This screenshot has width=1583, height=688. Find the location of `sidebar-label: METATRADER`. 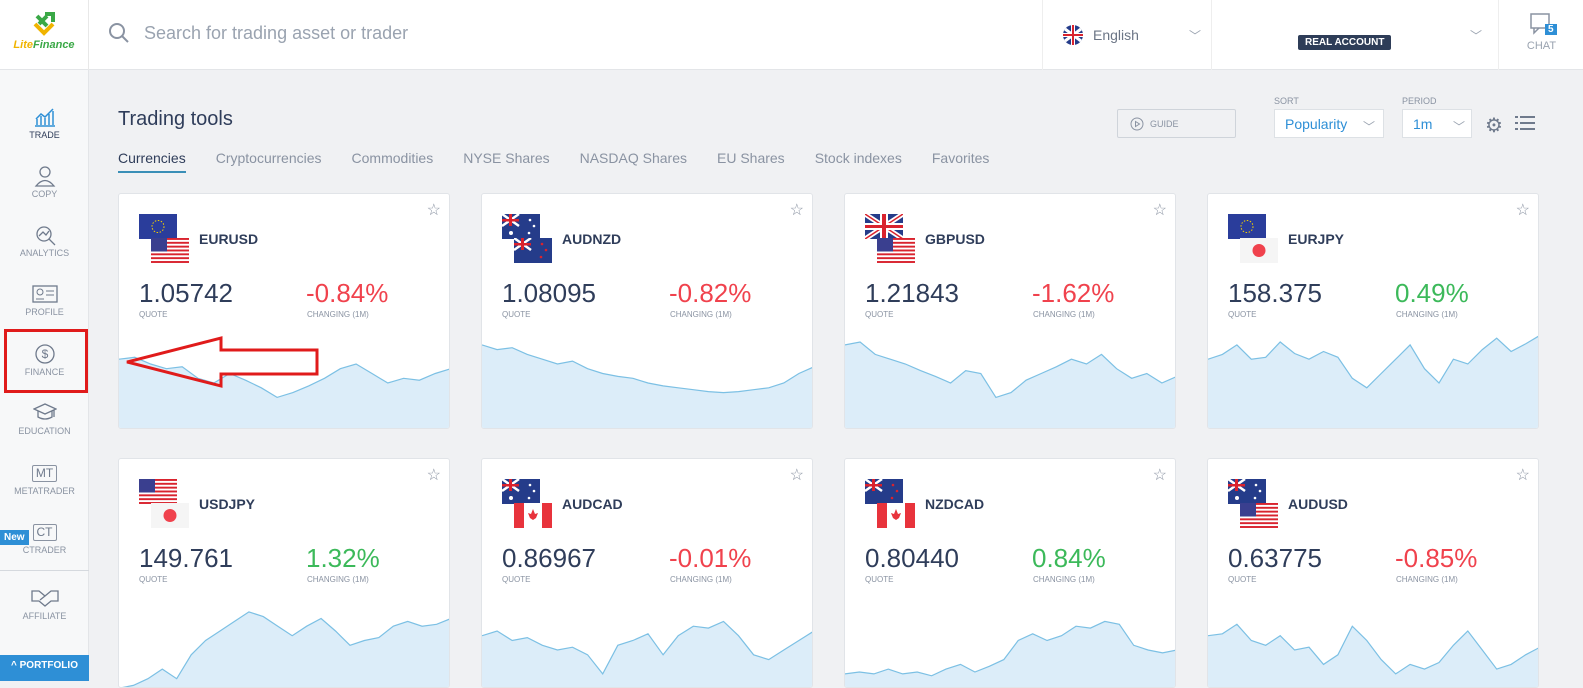

sidebar-label: METATRADER is located at coordinates (44, 491).